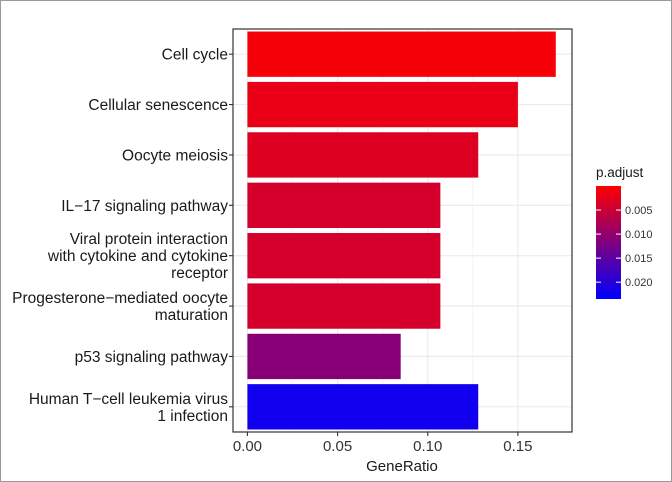 The image size is (672, 482). I want to click on x-axis-title: GeneRatio, so click(402, 466).